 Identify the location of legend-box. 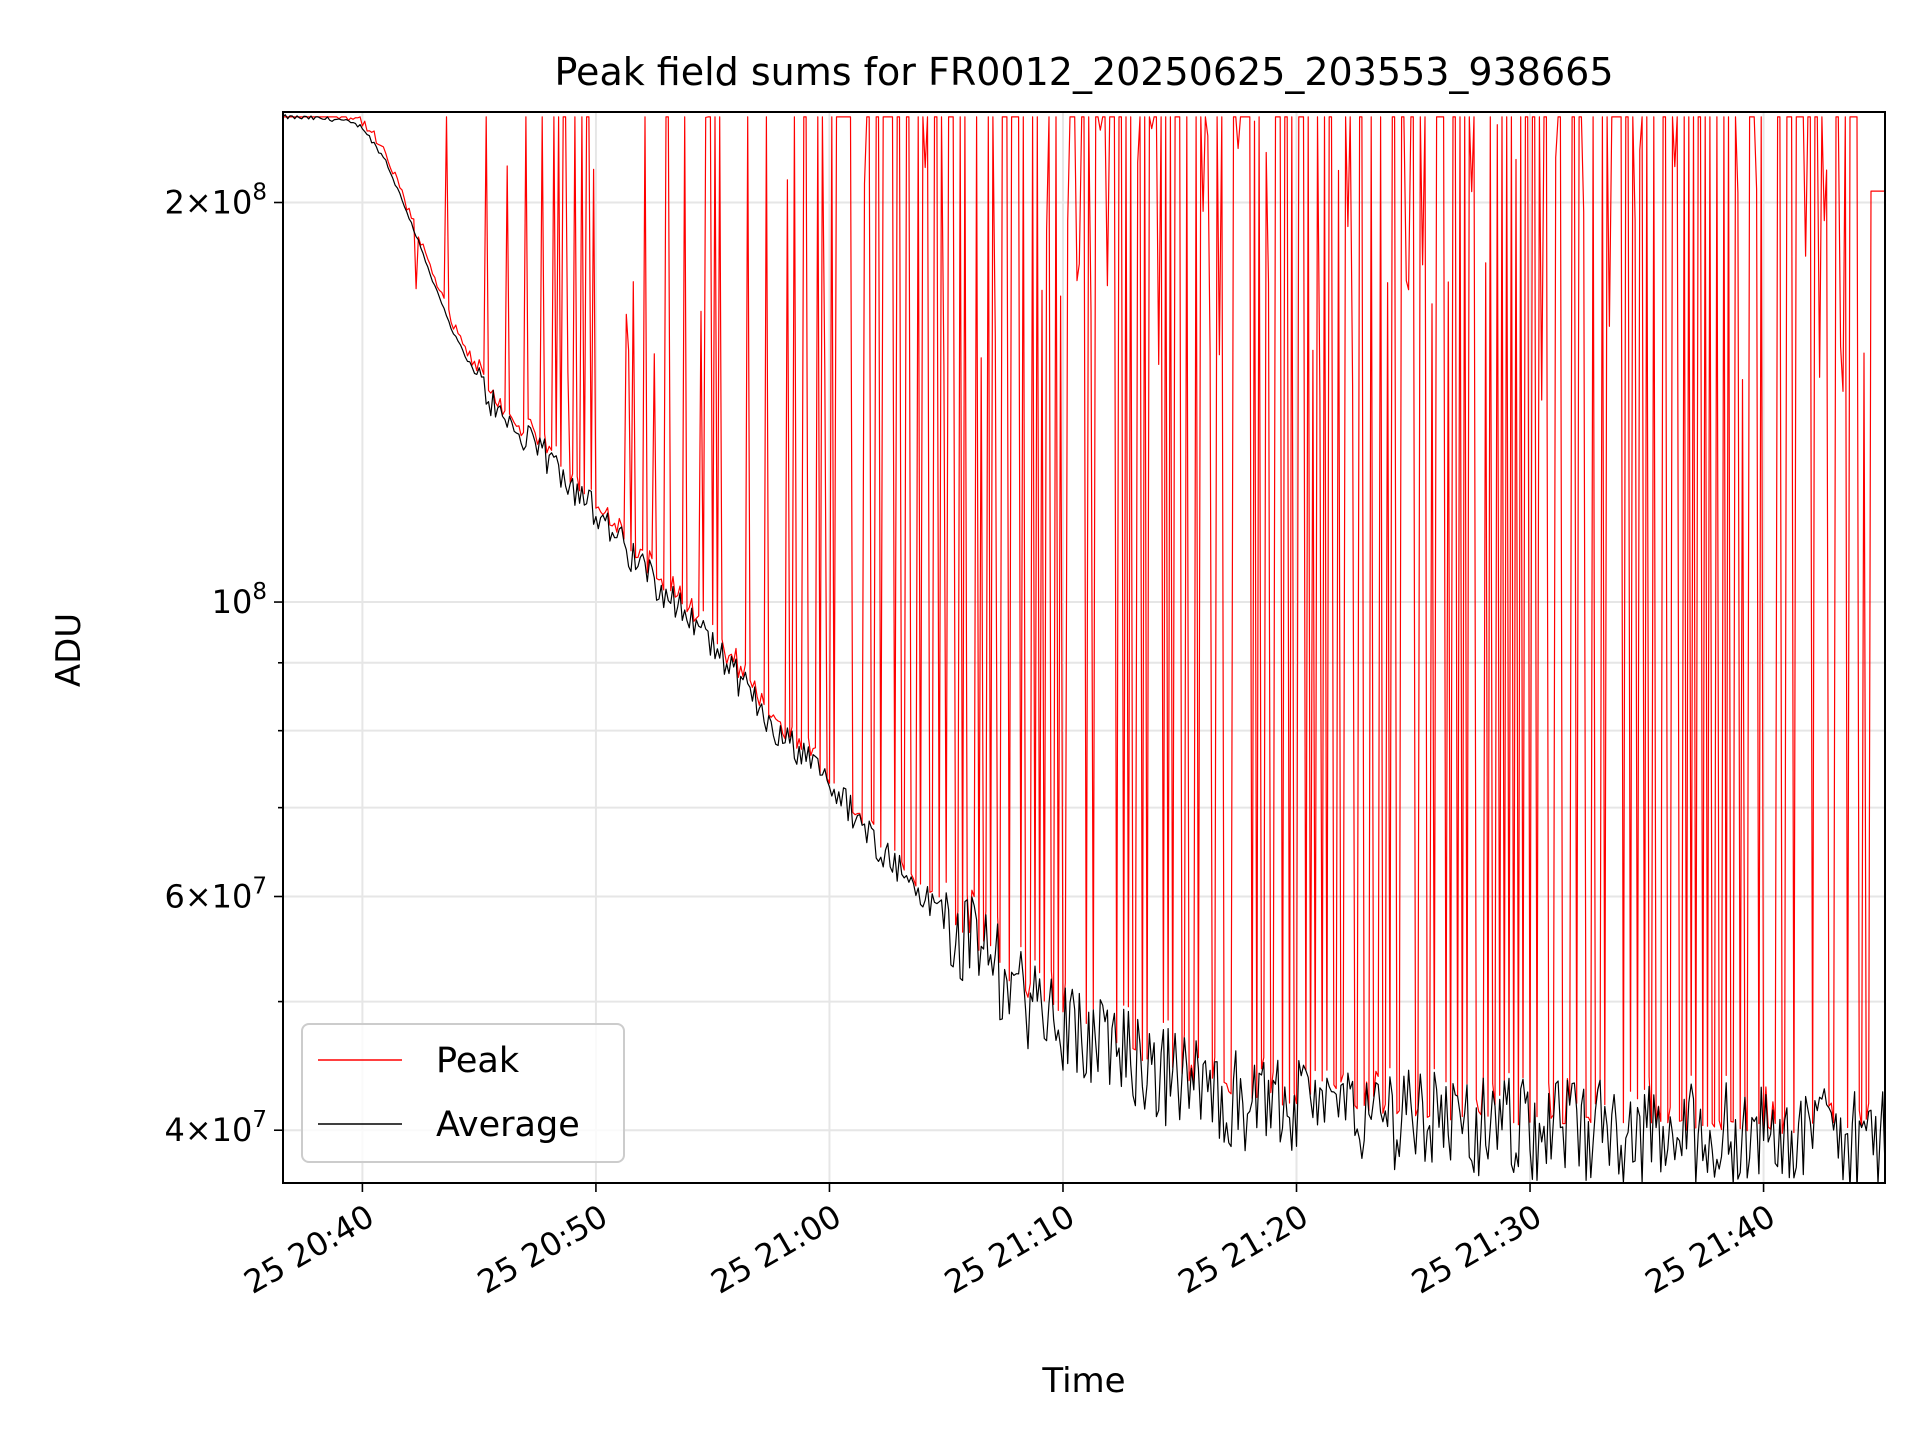
(463, 1093).